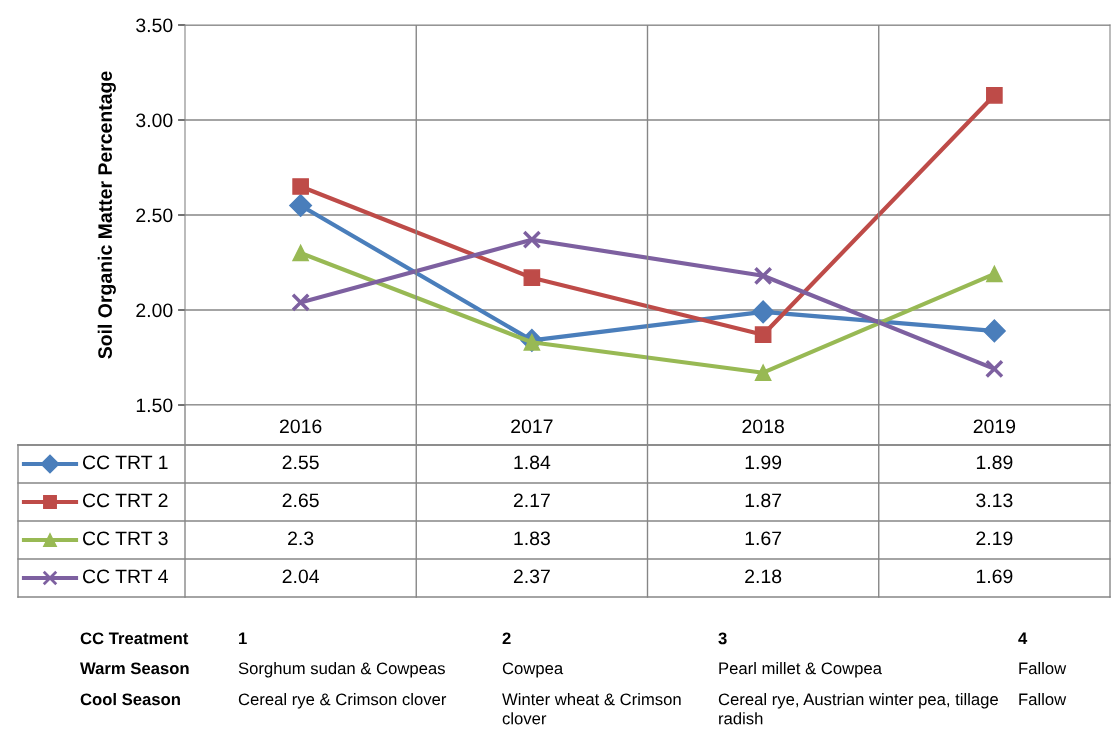  What do you see at coordinates (154, 120) in the screenshot?
I see `y-tick-label: 3.00` at bounding box center [154, 120].